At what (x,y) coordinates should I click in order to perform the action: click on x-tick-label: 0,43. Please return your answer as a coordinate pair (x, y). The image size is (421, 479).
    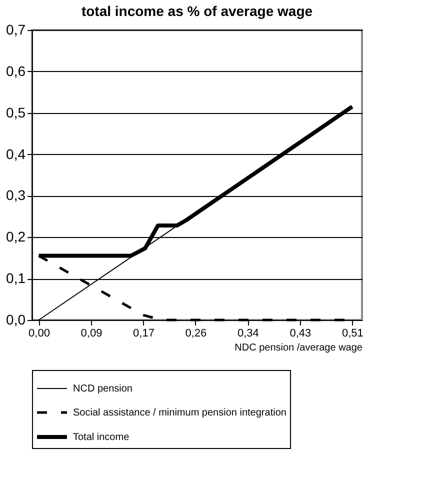
    Looking at the image, I should click on (301, 334).